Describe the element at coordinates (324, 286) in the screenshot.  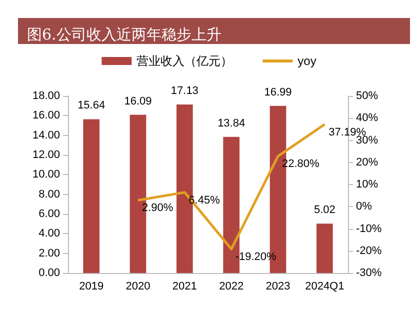
I see `x-tick-label: 2024Q1` at that location.